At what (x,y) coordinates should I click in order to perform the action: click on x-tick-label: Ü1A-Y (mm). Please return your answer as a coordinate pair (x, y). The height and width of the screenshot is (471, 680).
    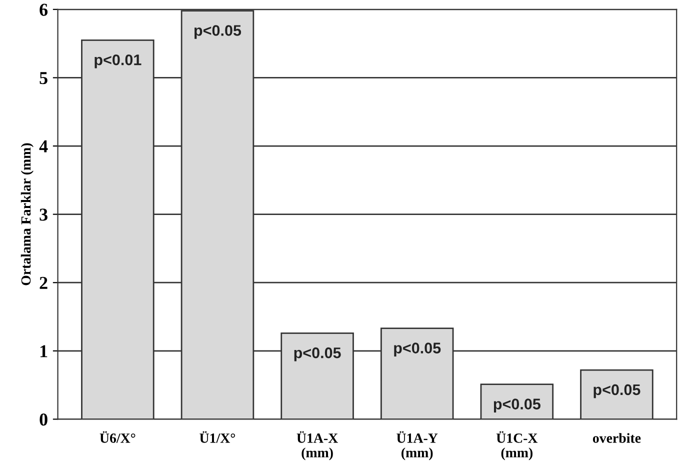
    Looking at the image, I should click on (417, 445).